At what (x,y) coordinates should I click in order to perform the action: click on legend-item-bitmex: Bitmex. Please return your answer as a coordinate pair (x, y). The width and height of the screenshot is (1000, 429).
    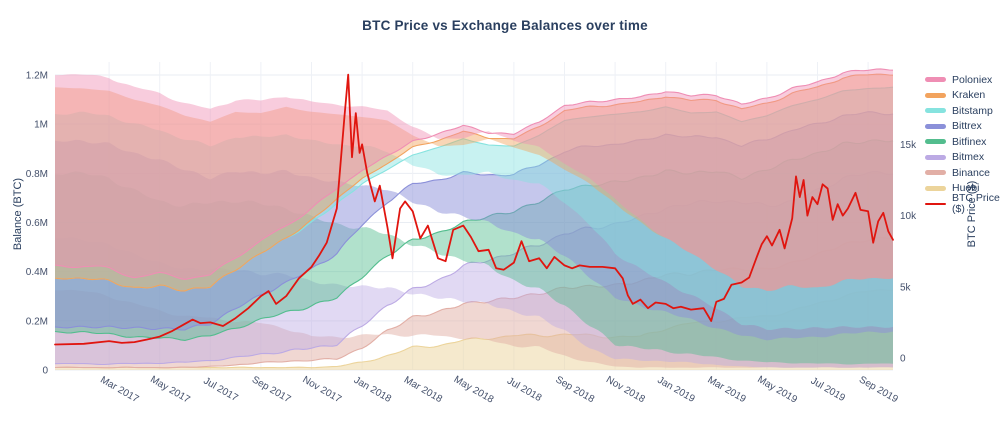
    Looking at the image, I should click on (962, 158).